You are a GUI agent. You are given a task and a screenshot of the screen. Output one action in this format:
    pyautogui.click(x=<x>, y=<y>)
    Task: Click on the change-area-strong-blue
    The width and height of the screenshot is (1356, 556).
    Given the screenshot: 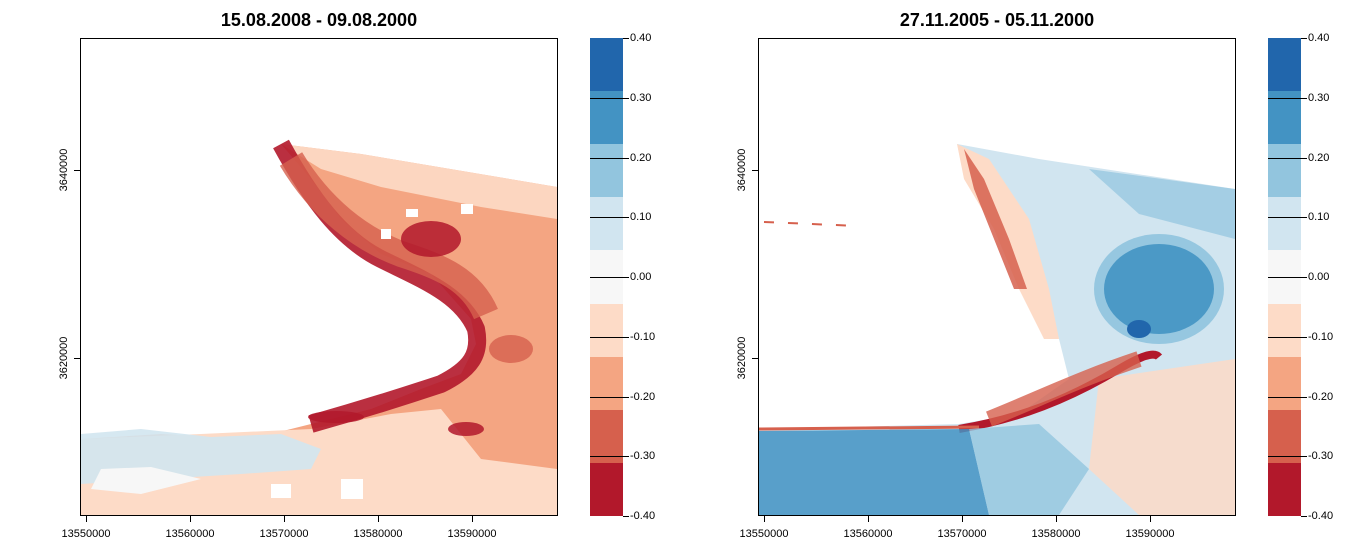 What is the action you would take?
    pyautogui.click(x=1139, y=329)
    